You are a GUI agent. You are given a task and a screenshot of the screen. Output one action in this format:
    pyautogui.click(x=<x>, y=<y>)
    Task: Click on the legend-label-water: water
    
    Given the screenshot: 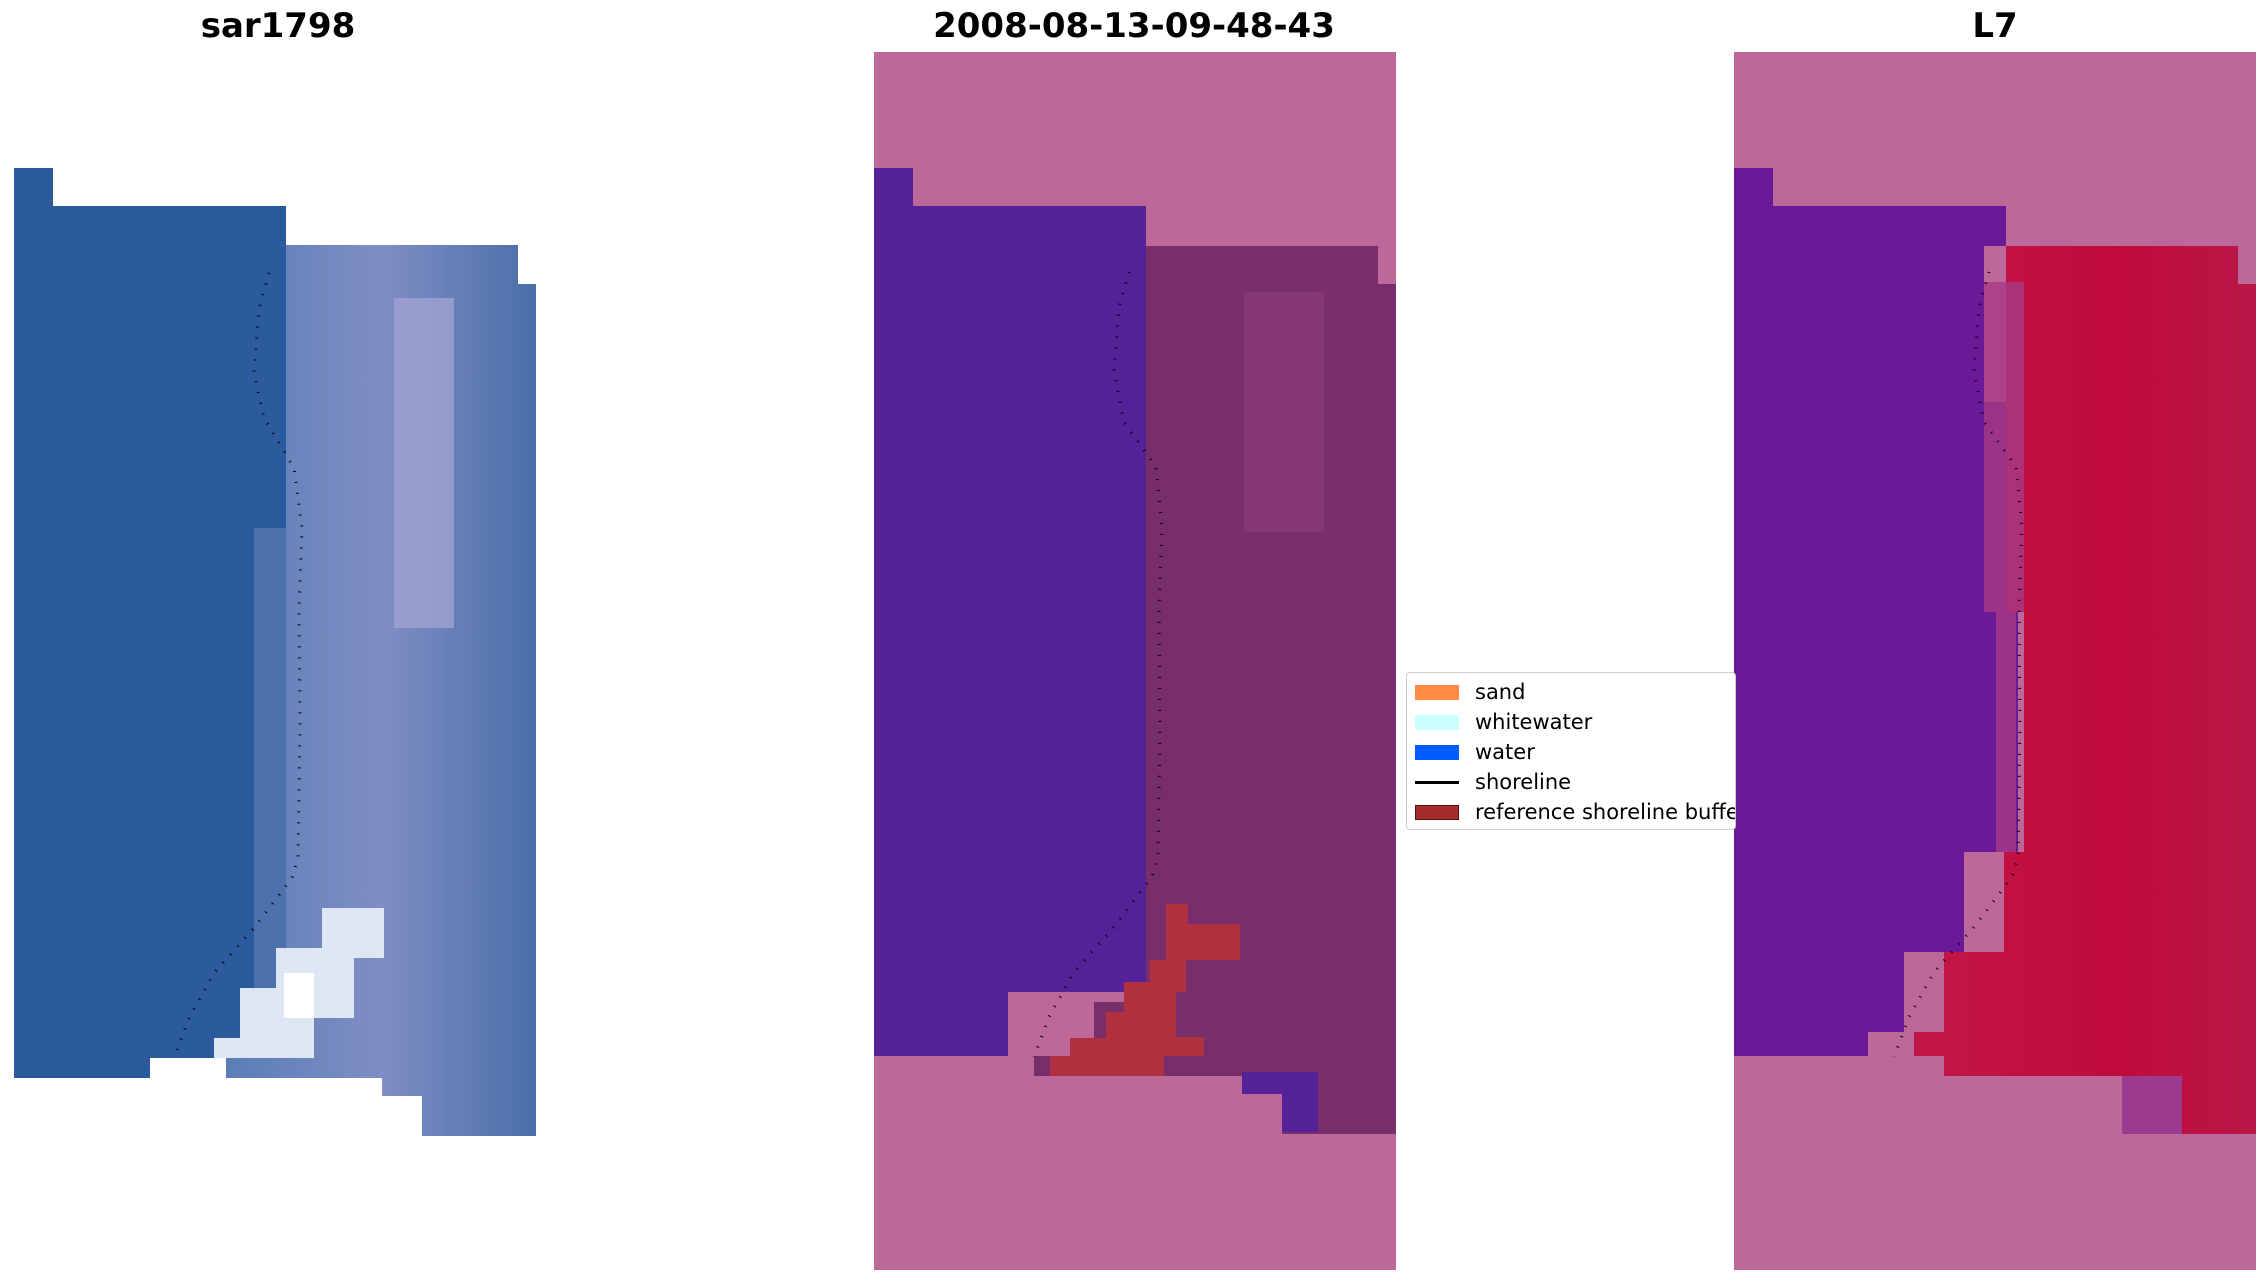 What is the action you would take?
    pyautogui.click(x=1505, y=752)
    